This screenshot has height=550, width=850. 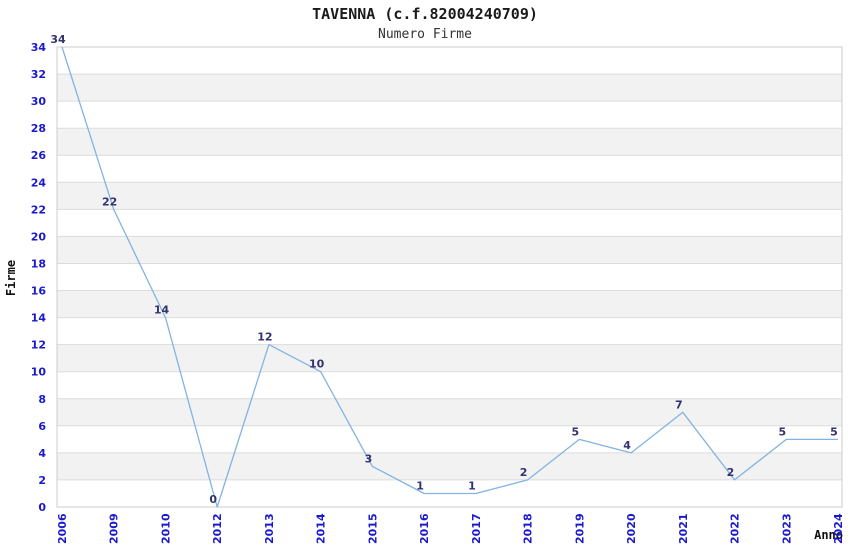 What do you see at coordinates (528, 528) in the screenshot?
I see `svg-text: 2018` at bounding box center [528, 528].